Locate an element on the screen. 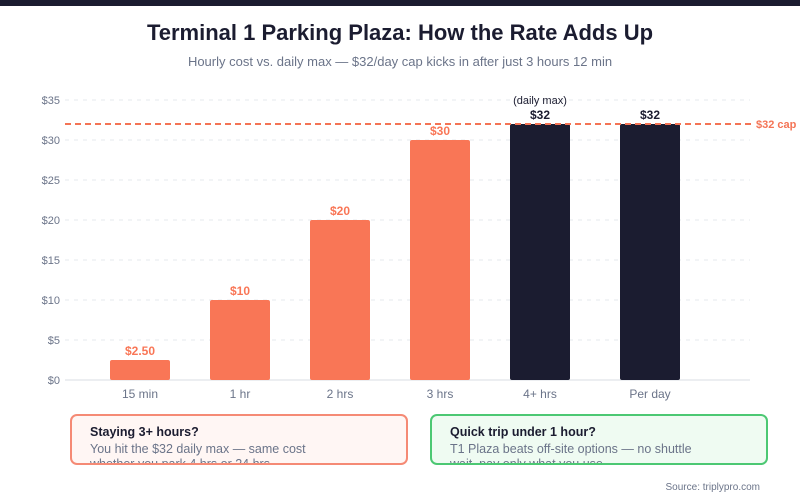 The height and width of the screenshot is (500, 800). x-tick-label: 3 hrs is located at coordinates (440, 394).